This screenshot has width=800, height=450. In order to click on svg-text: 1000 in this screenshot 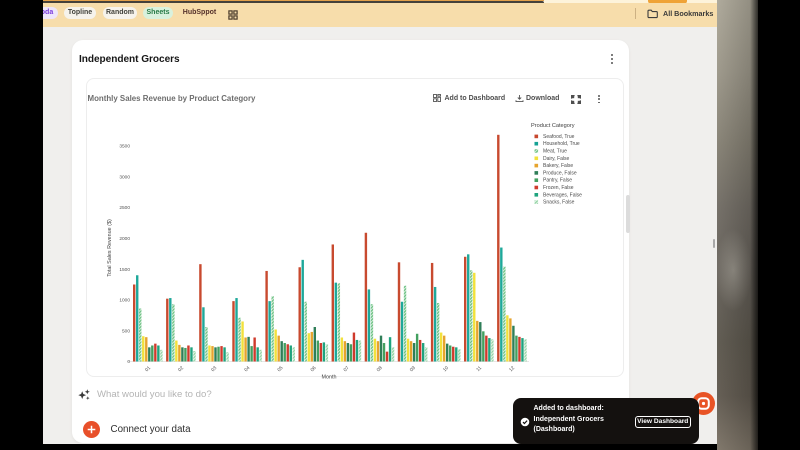, I will do `click(124, 301)`.